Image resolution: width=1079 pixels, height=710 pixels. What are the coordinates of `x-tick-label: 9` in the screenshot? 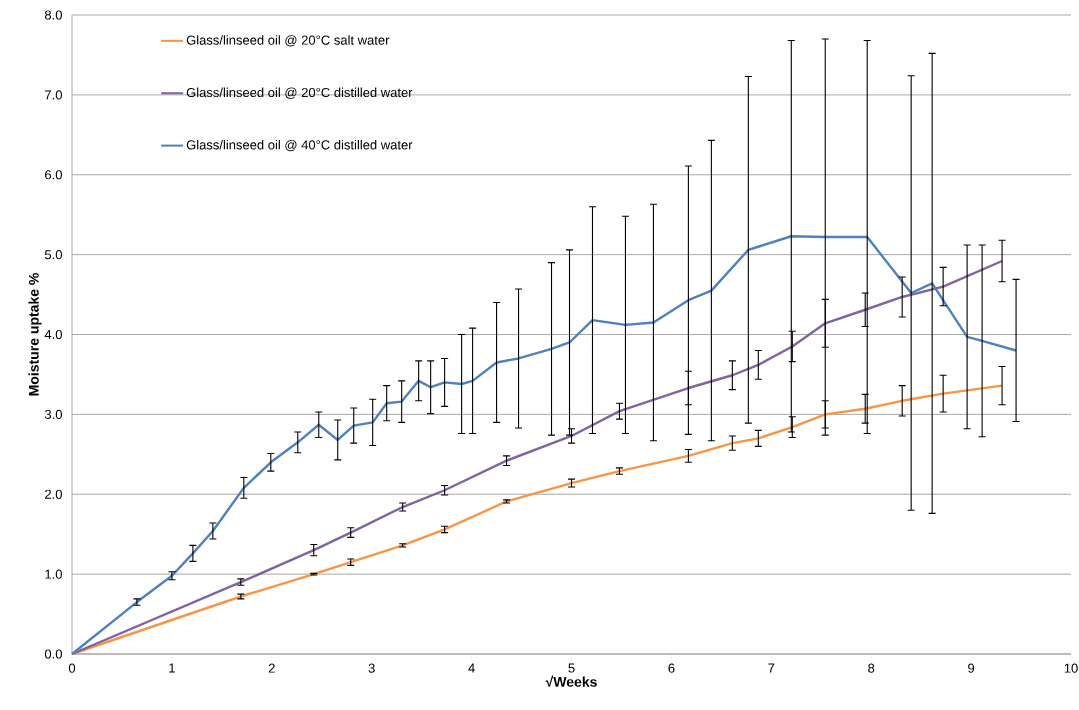 It's located at (971, 668).